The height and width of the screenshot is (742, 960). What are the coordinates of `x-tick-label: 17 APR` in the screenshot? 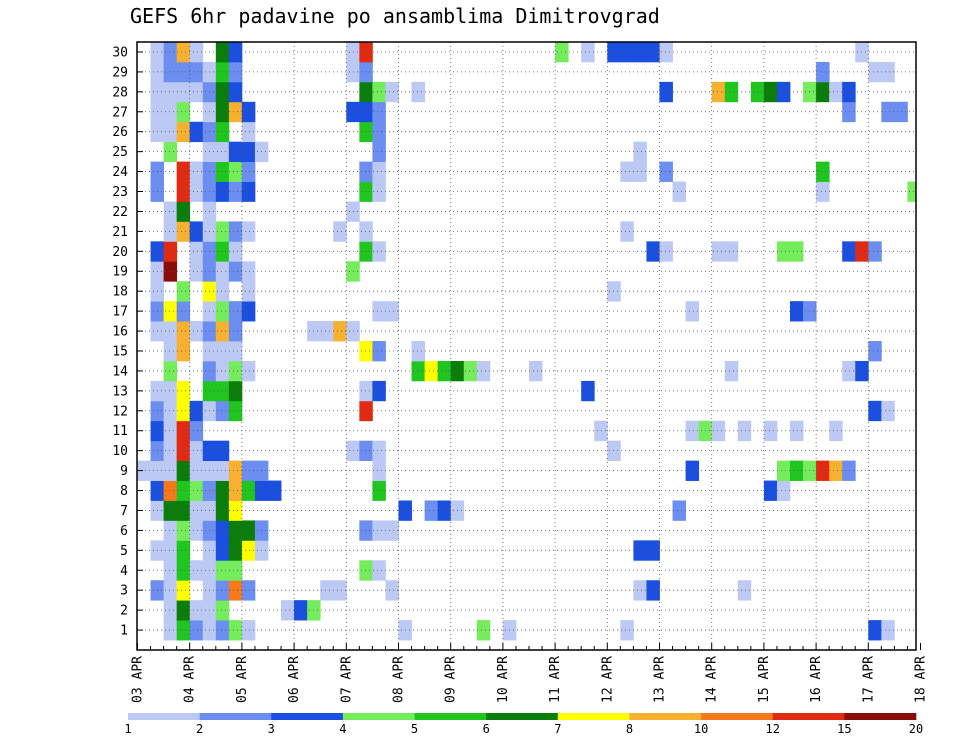 It's located at (868, 679).